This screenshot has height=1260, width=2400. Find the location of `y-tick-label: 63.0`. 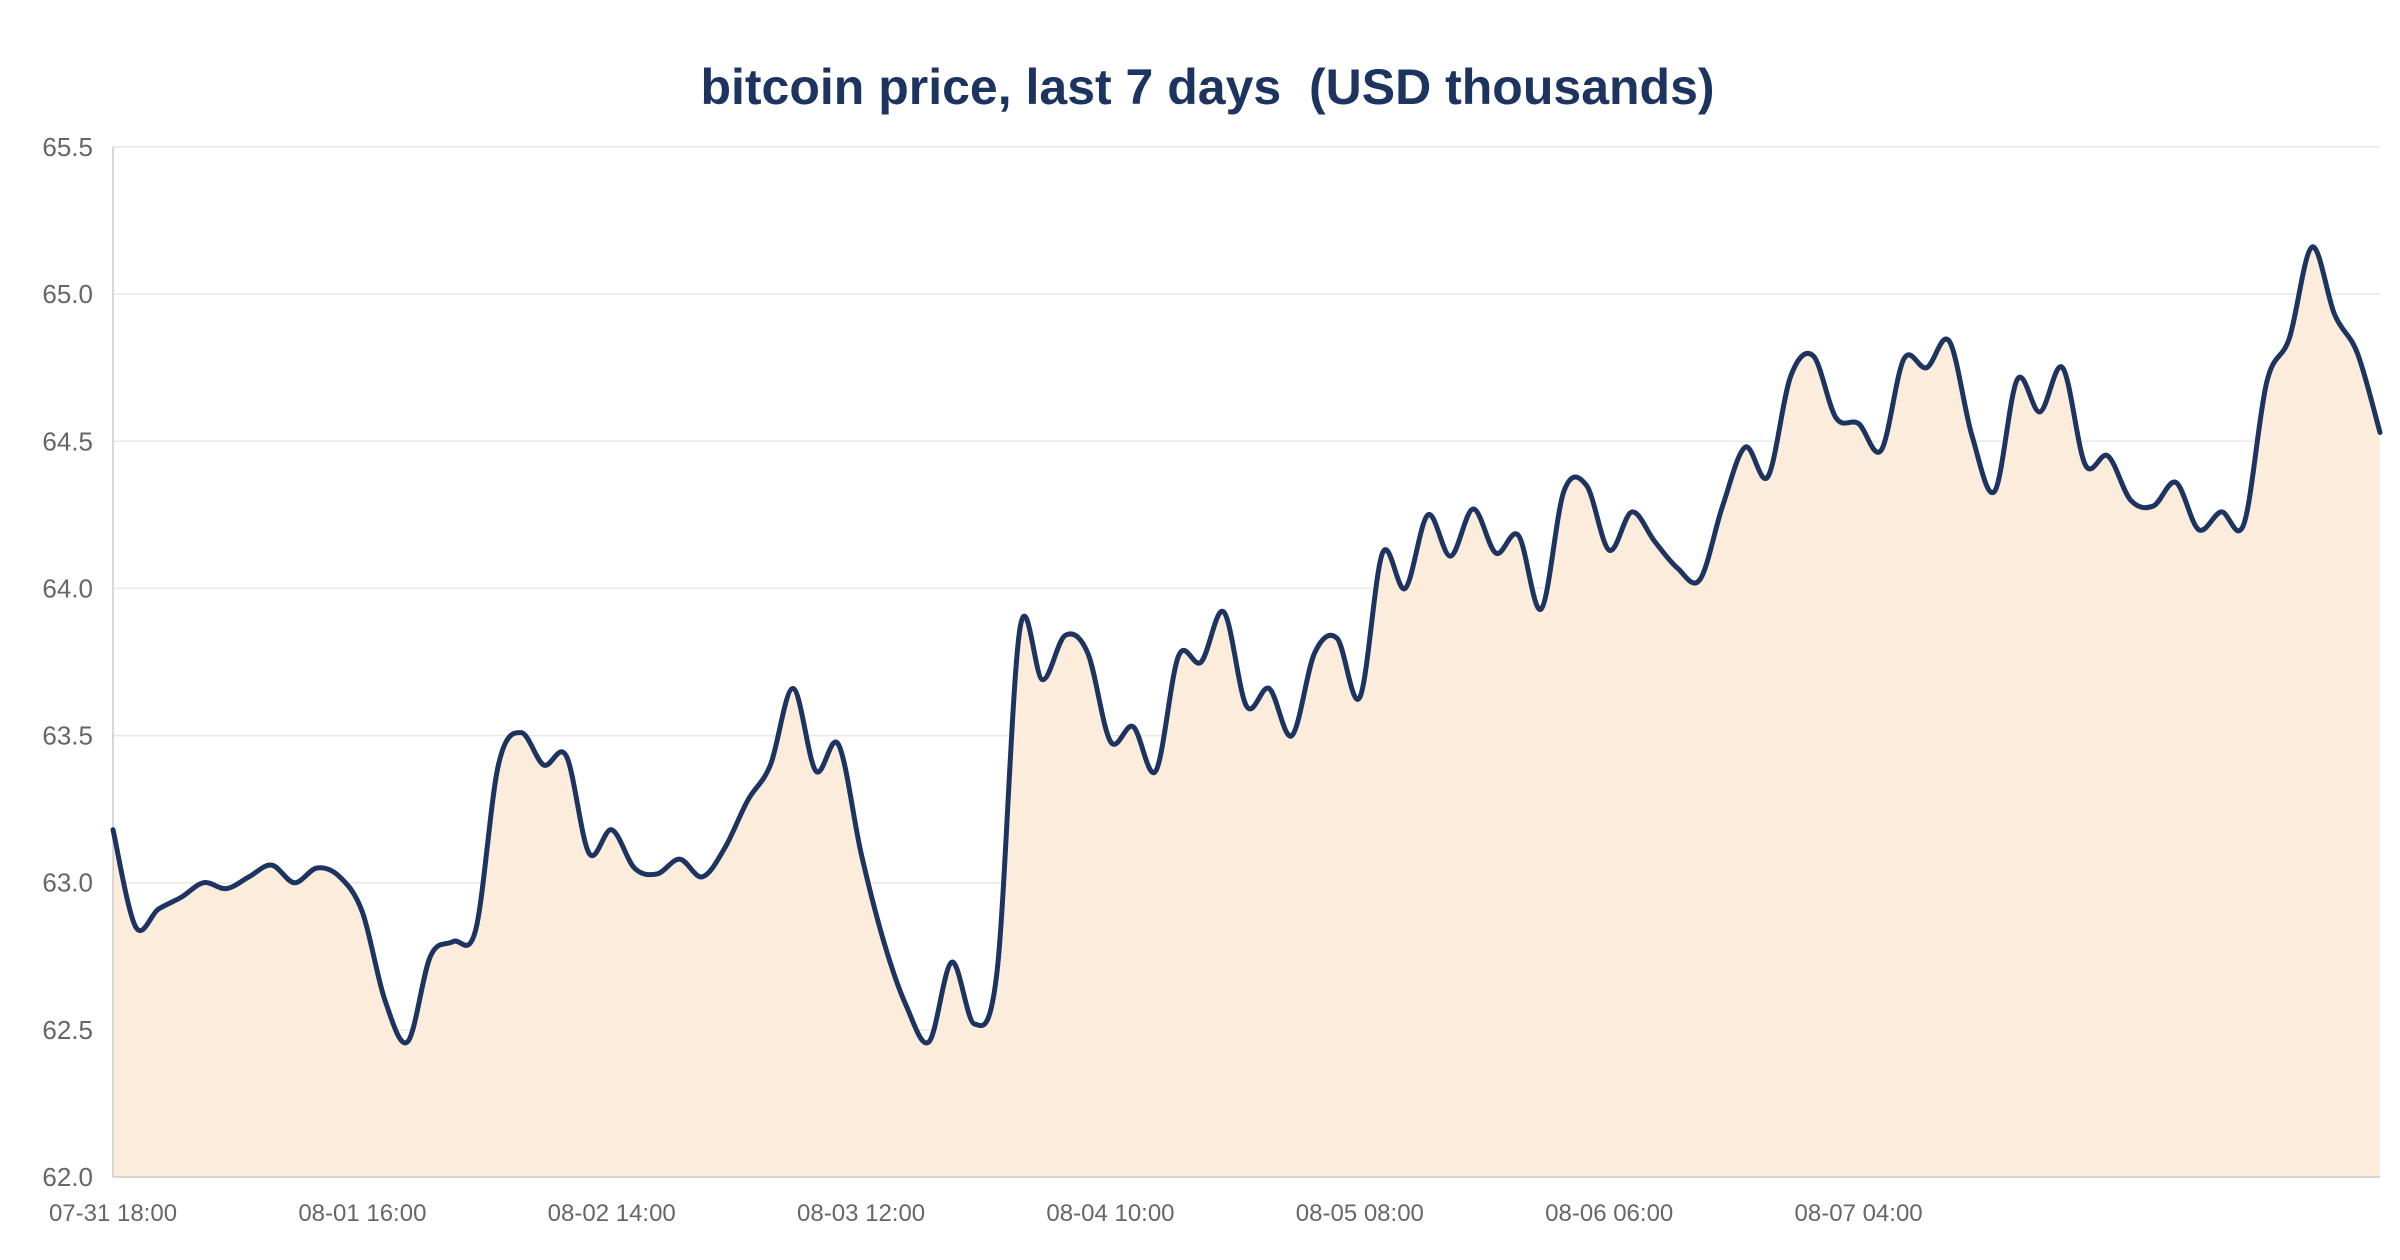

y-tick-label: 63.0 is located at coordinates (67, 883).